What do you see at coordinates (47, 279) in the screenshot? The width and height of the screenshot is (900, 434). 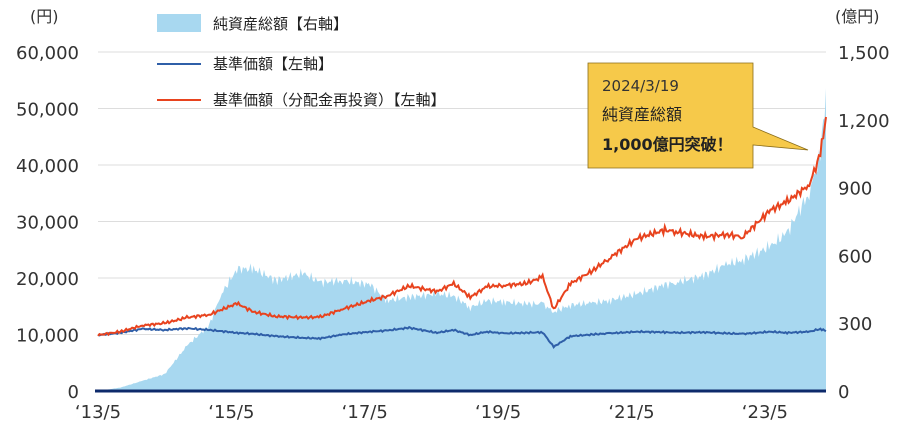 I see `left-tick-label: 20,000` at bounding box center [47, 279].